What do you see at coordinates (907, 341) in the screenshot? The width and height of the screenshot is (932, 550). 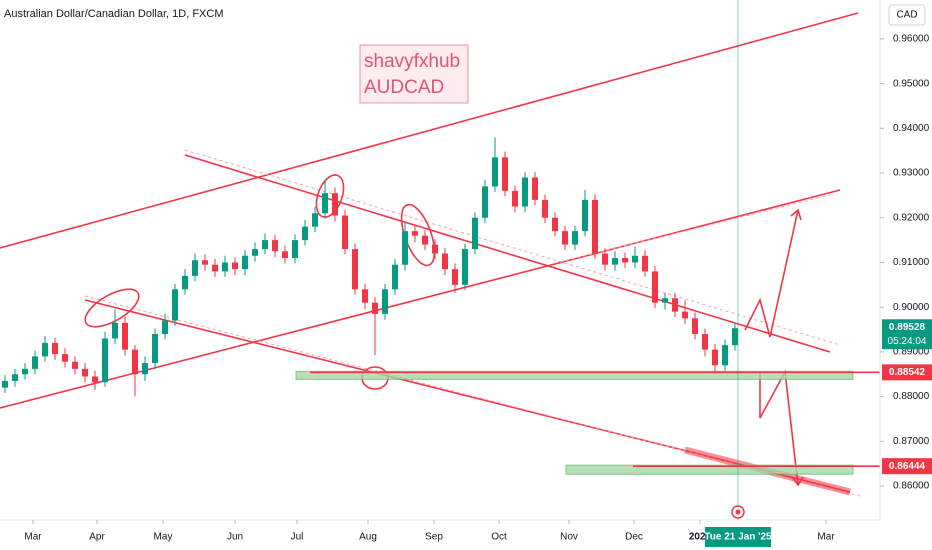 I see `countdown-label: 05:24:04` at bounding box center [907, 341].